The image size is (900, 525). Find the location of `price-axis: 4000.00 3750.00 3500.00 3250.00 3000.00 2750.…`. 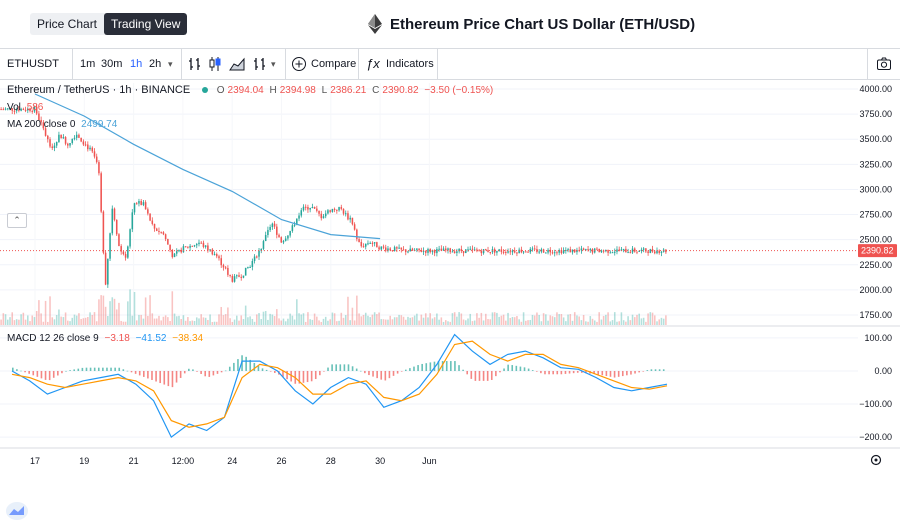

price-axis: 4000.00 3750.00 3500.00 3250.00 3000.00 2750.… is located at coordinates (875, 202).